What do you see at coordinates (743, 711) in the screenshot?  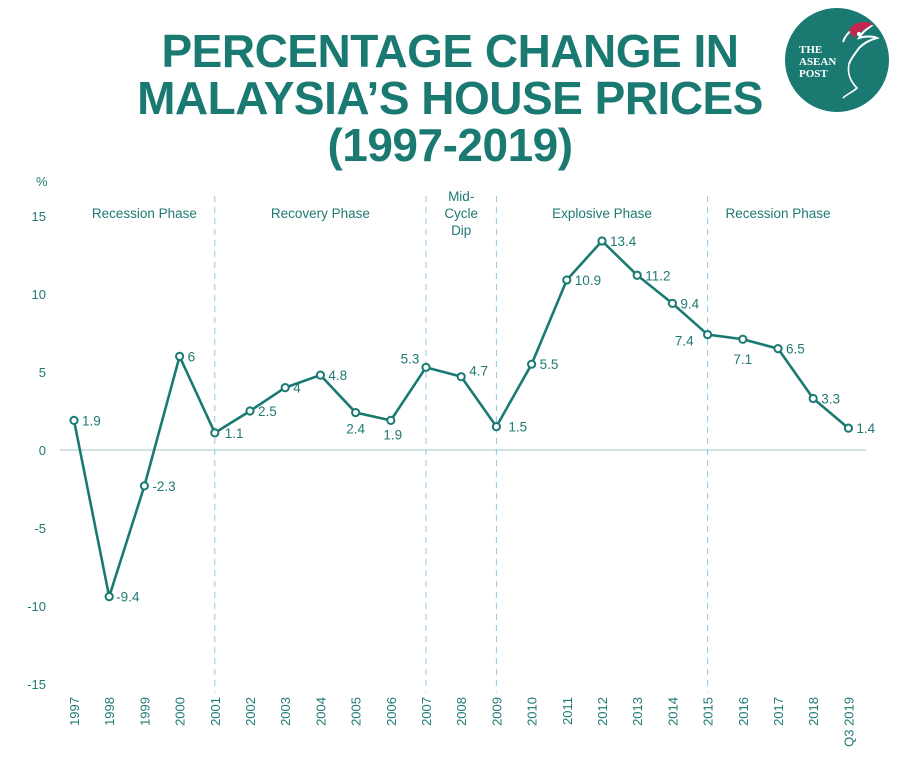 I see `x-tick-label: 2016` at bounding box center [743, 711].